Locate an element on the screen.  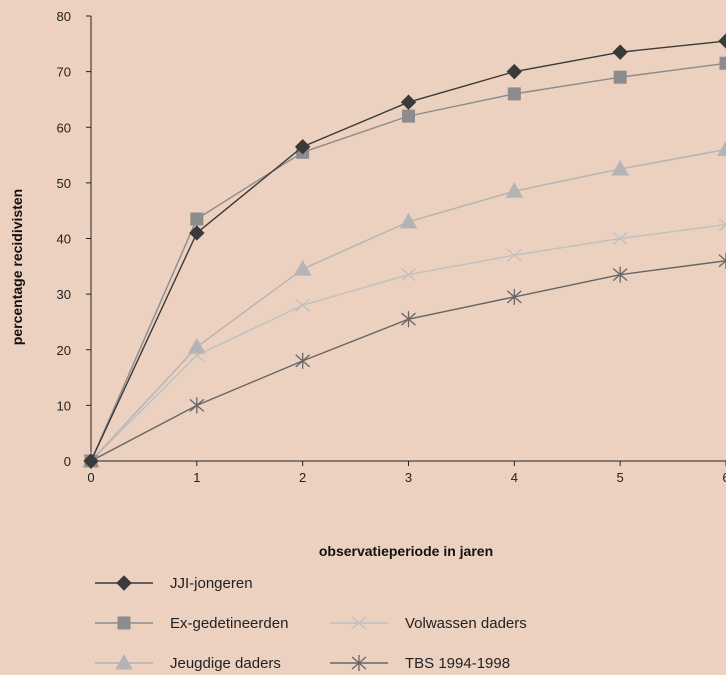
x-tick-label: 5 is located at coordinates (620, 477).